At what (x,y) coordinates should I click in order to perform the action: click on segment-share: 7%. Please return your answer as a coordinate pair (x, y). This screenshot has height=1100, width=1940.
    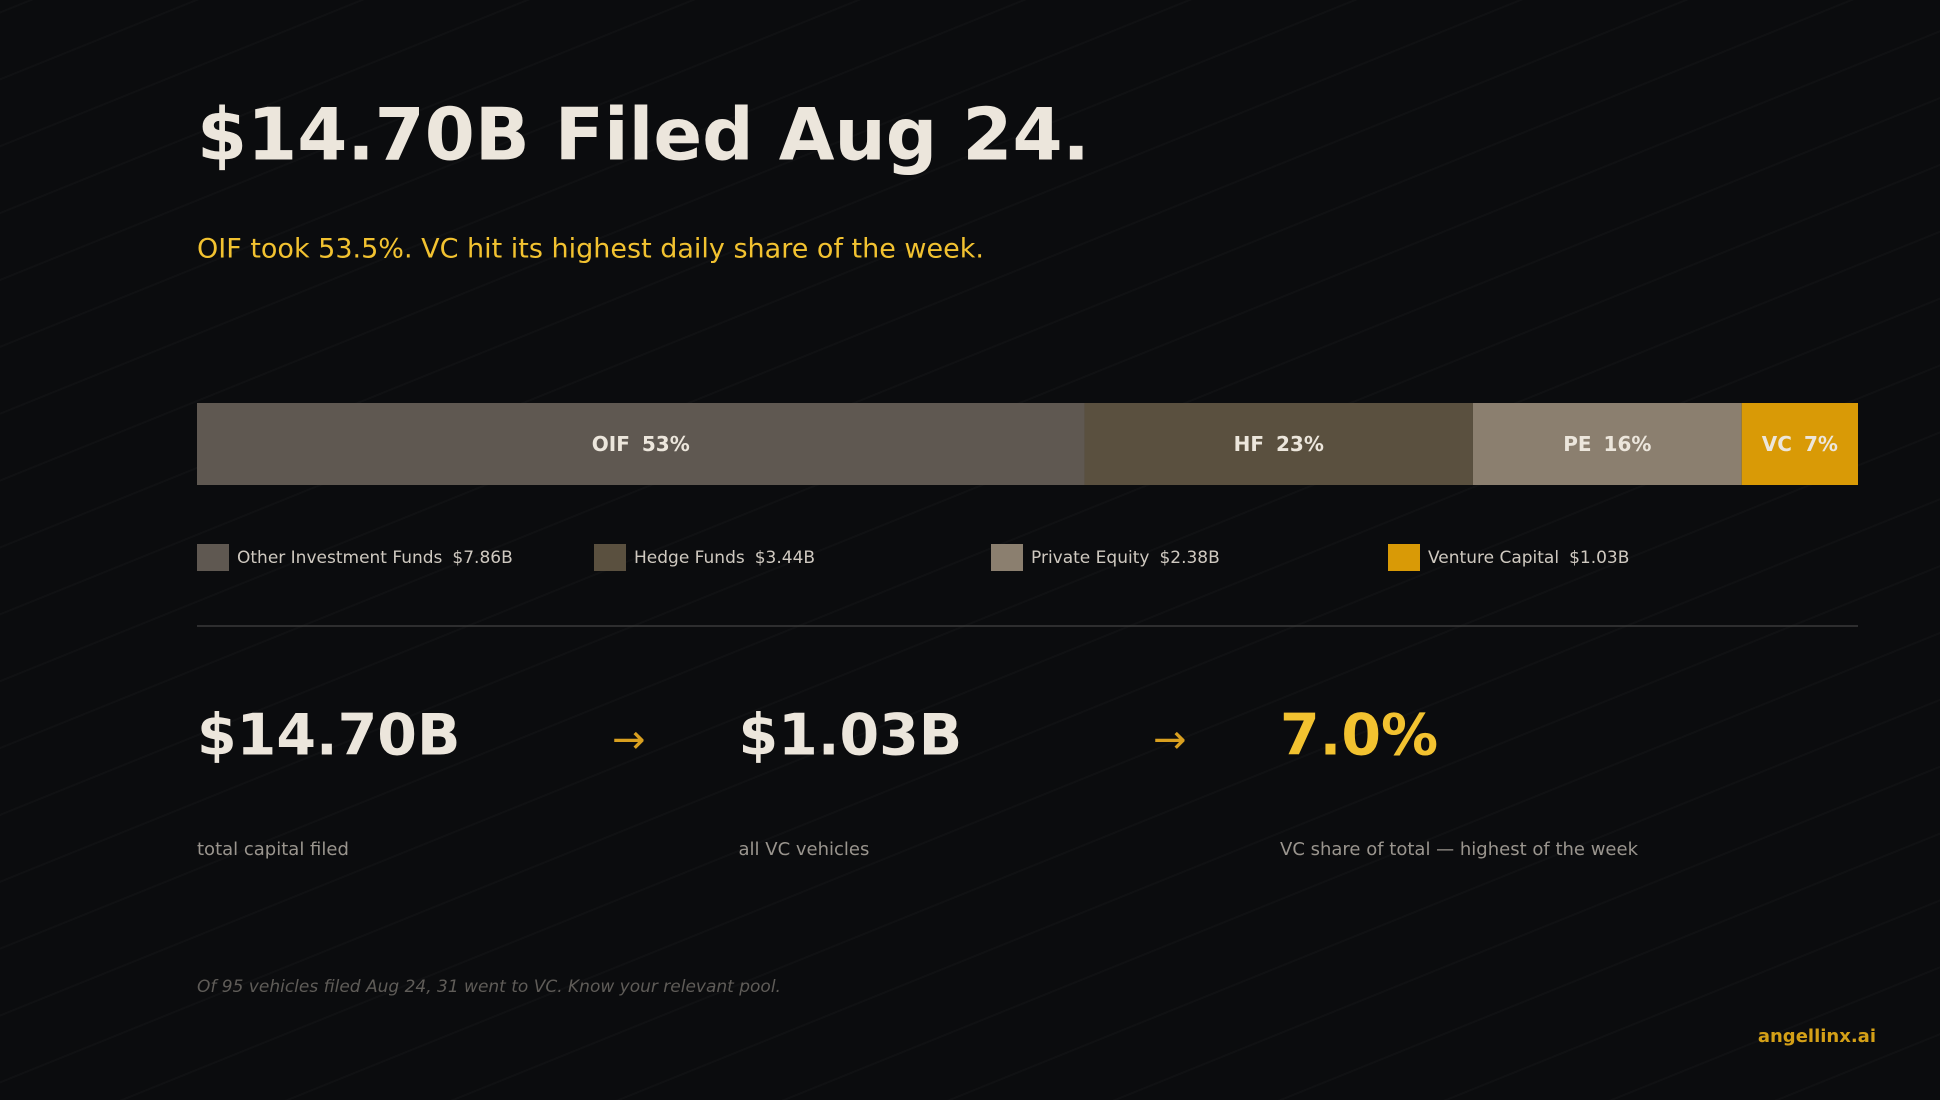
    Looking at the image, I should click on (1821, 444).